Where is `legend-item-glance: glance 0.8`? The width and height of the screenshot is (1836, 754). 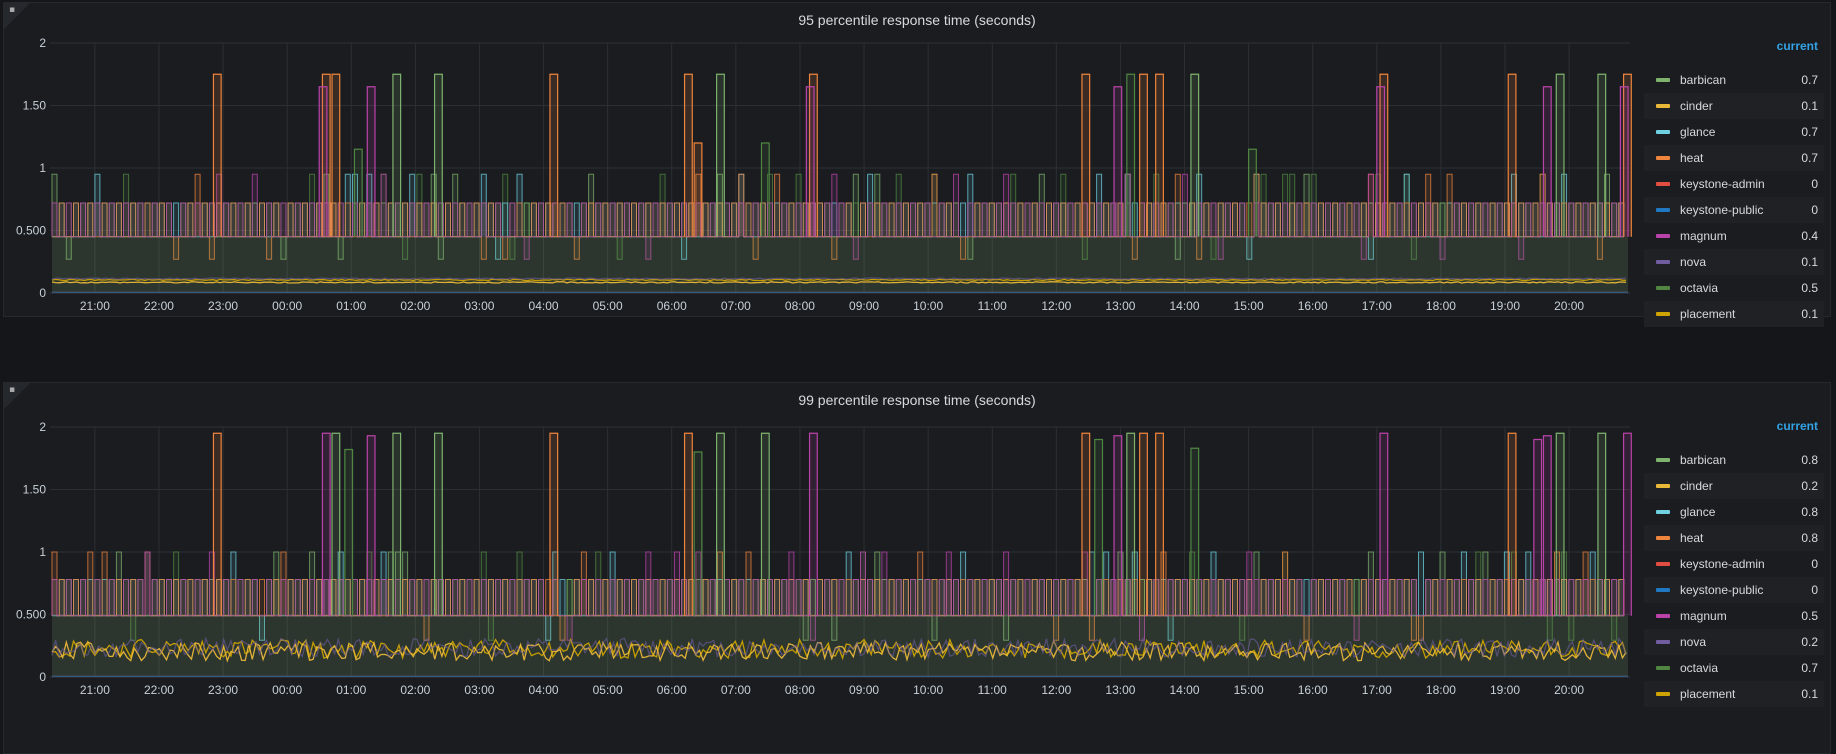 legend-item-glance: glance 0.8 is located at coordinates (1734, 512).